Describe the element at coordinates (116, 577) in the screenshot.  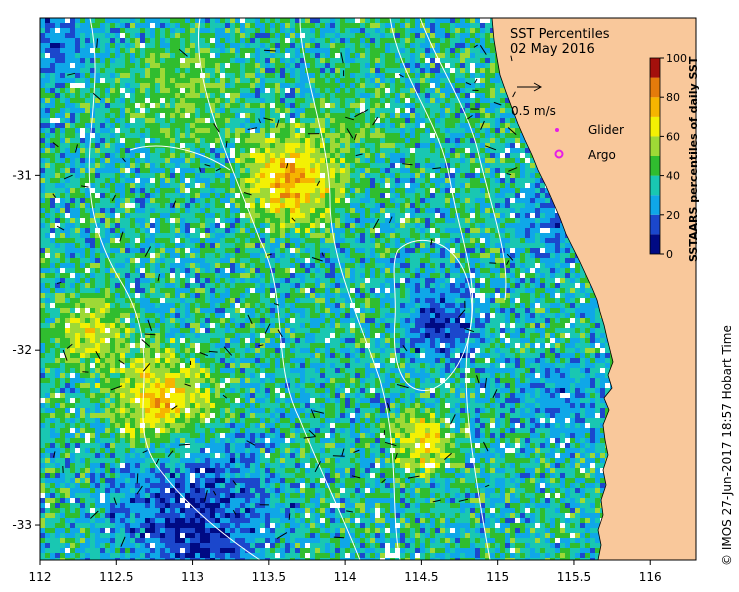
I see `lon-tick-label: 112.5` at that location.